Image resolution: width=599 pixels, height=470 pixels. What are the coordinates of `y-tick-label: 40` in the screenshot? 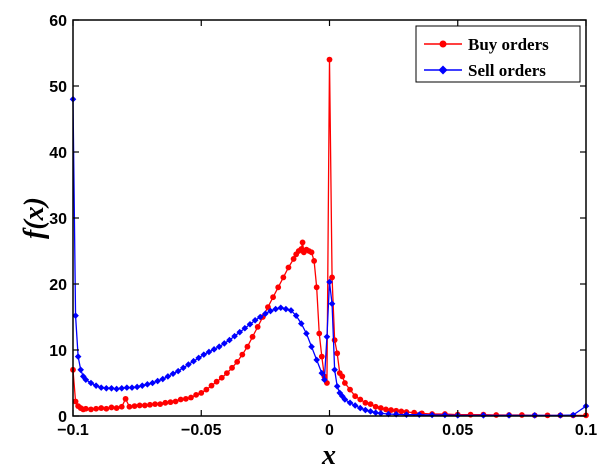 It's located at (58, 153).